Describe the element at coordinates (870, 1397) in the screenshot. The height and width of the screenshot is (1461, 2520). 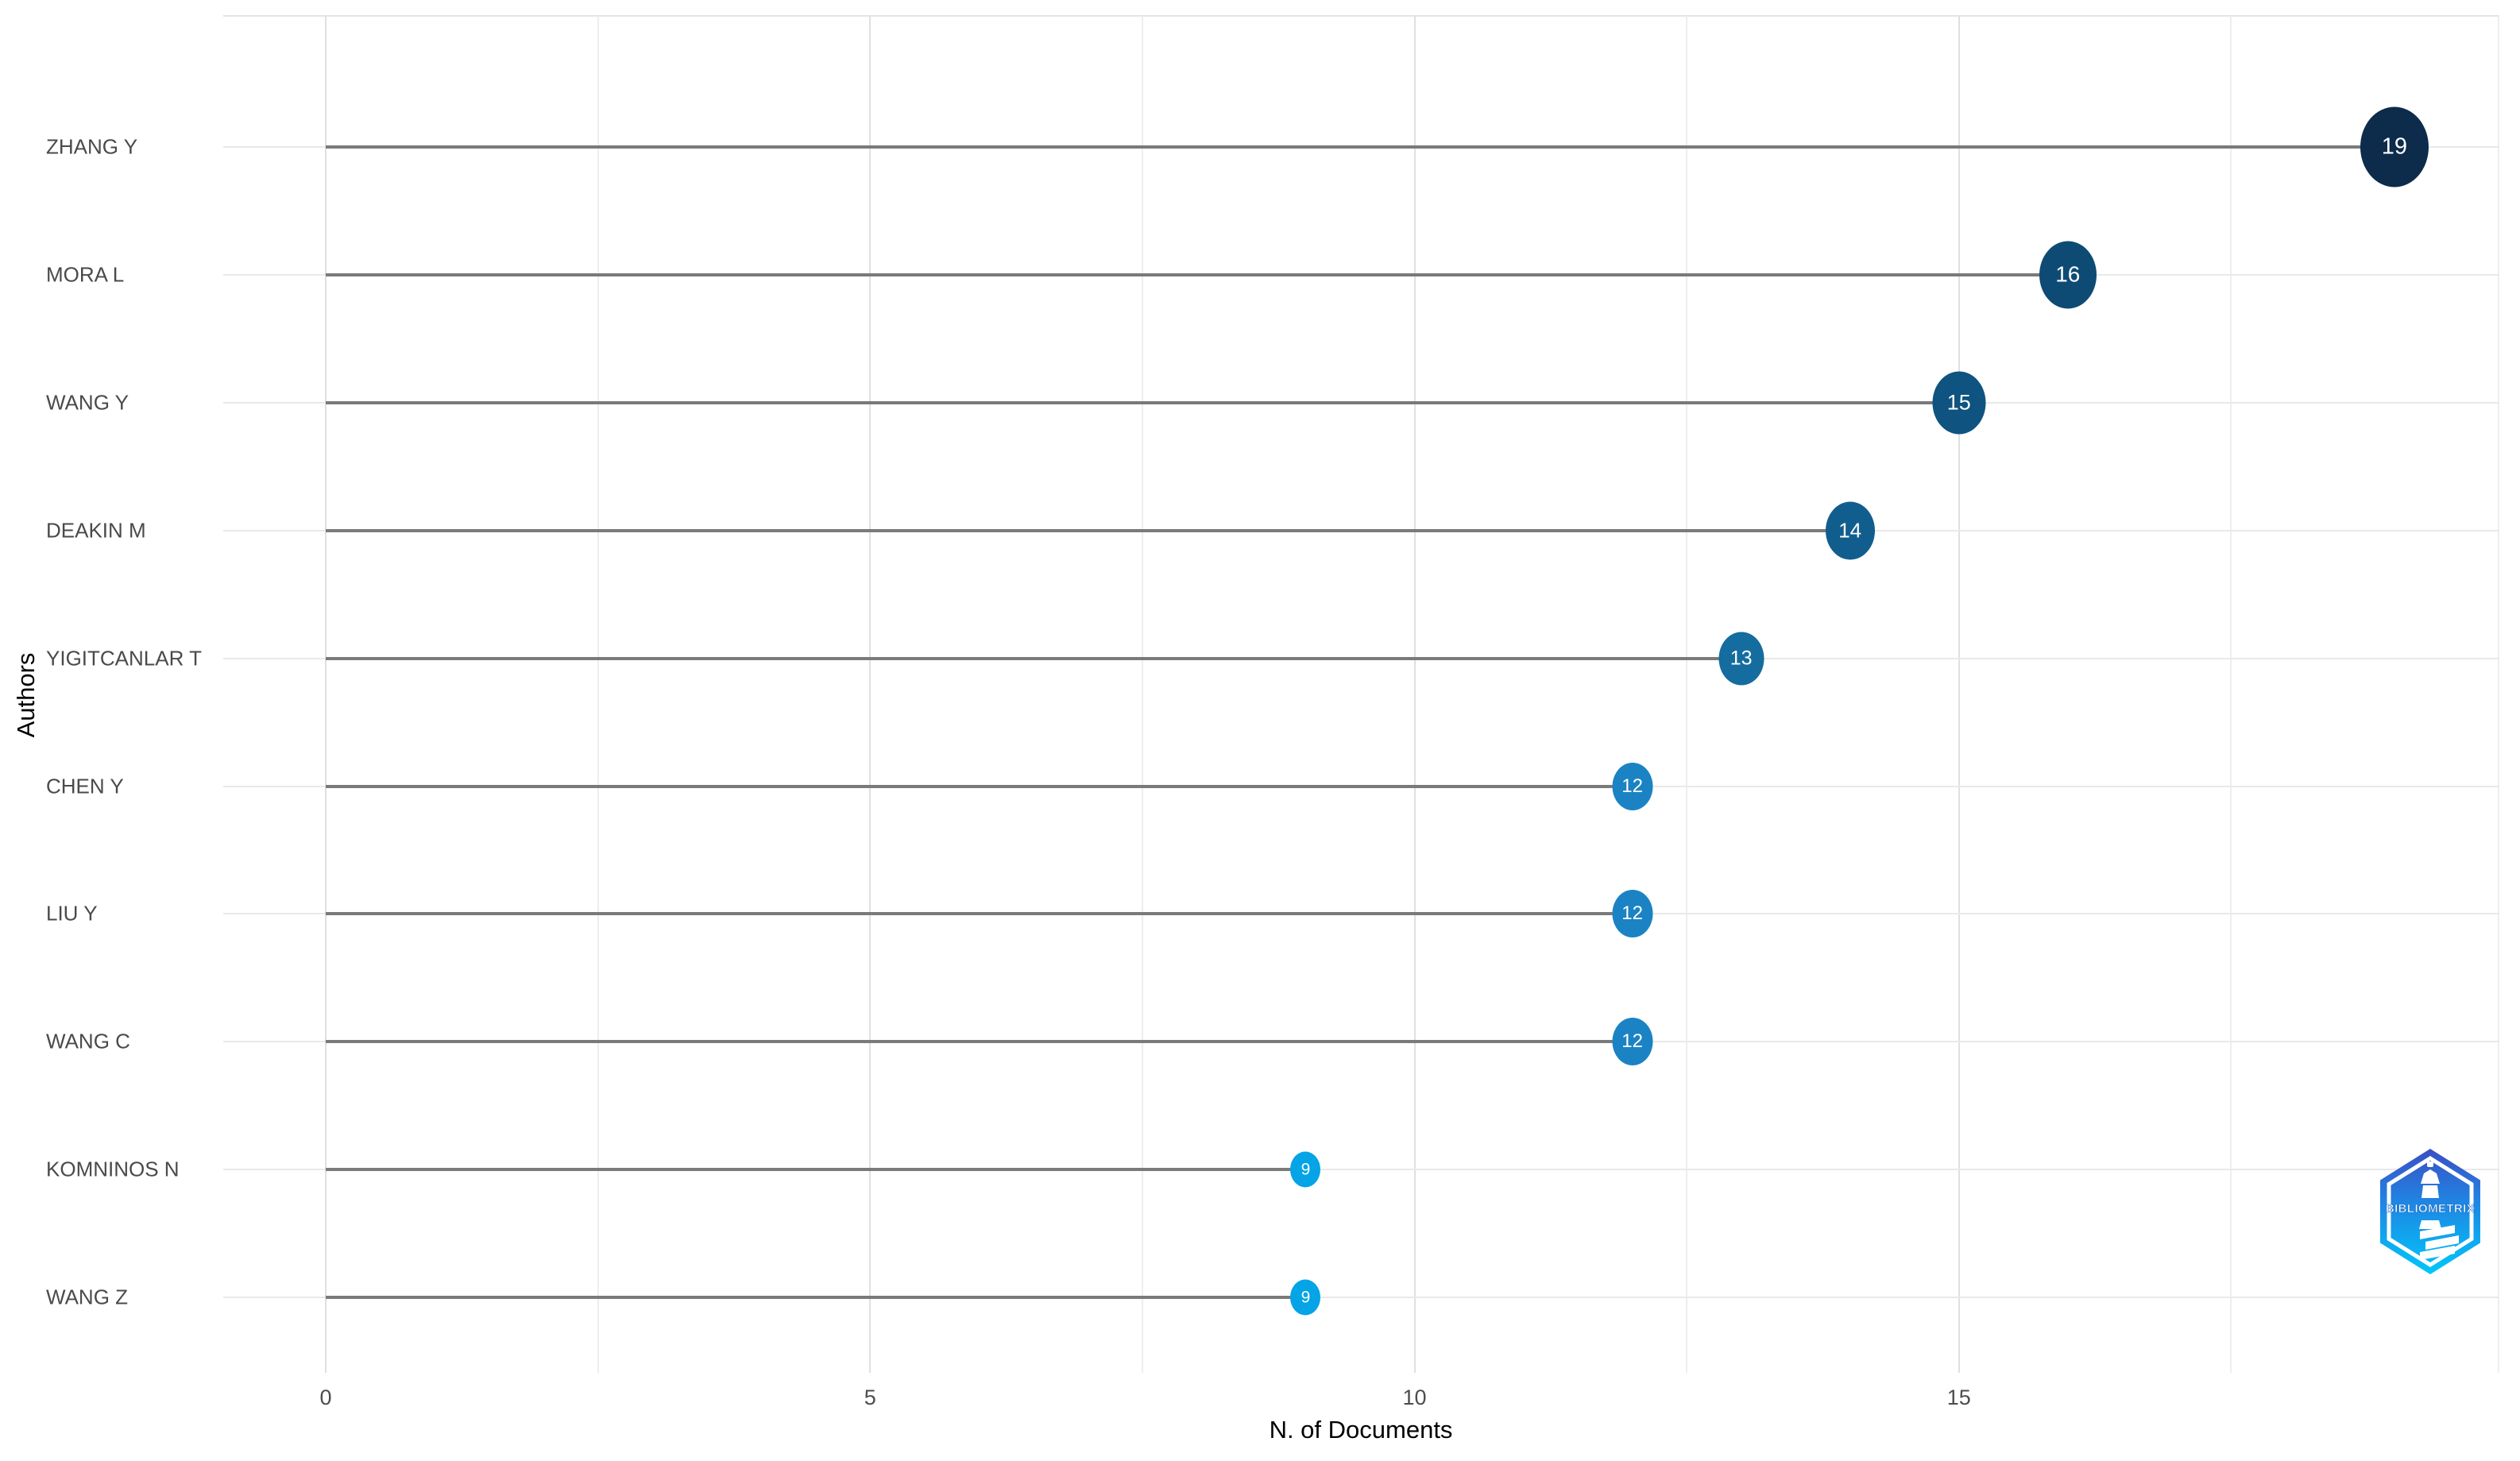
I see `x-tick-label: 5` at that location.